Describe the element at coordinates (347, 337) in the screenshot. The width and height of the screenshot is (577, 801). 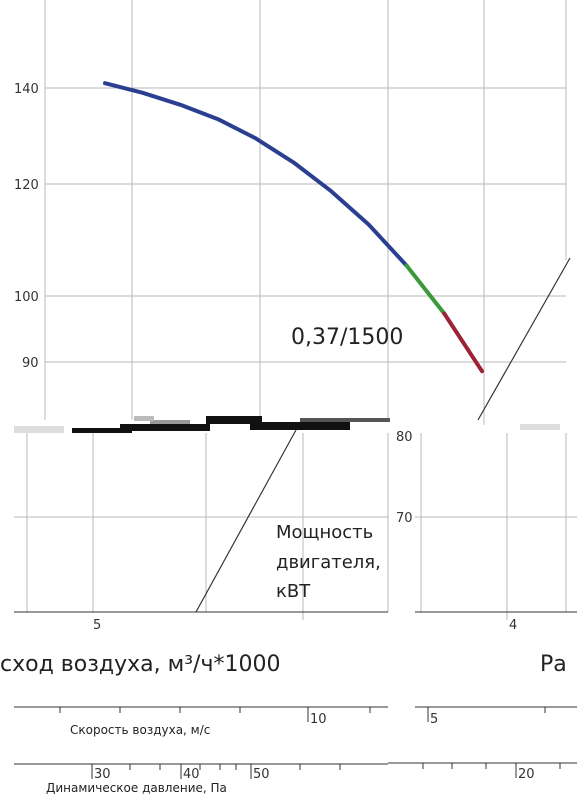
I see `model-label: 0,37/1500` at that location.